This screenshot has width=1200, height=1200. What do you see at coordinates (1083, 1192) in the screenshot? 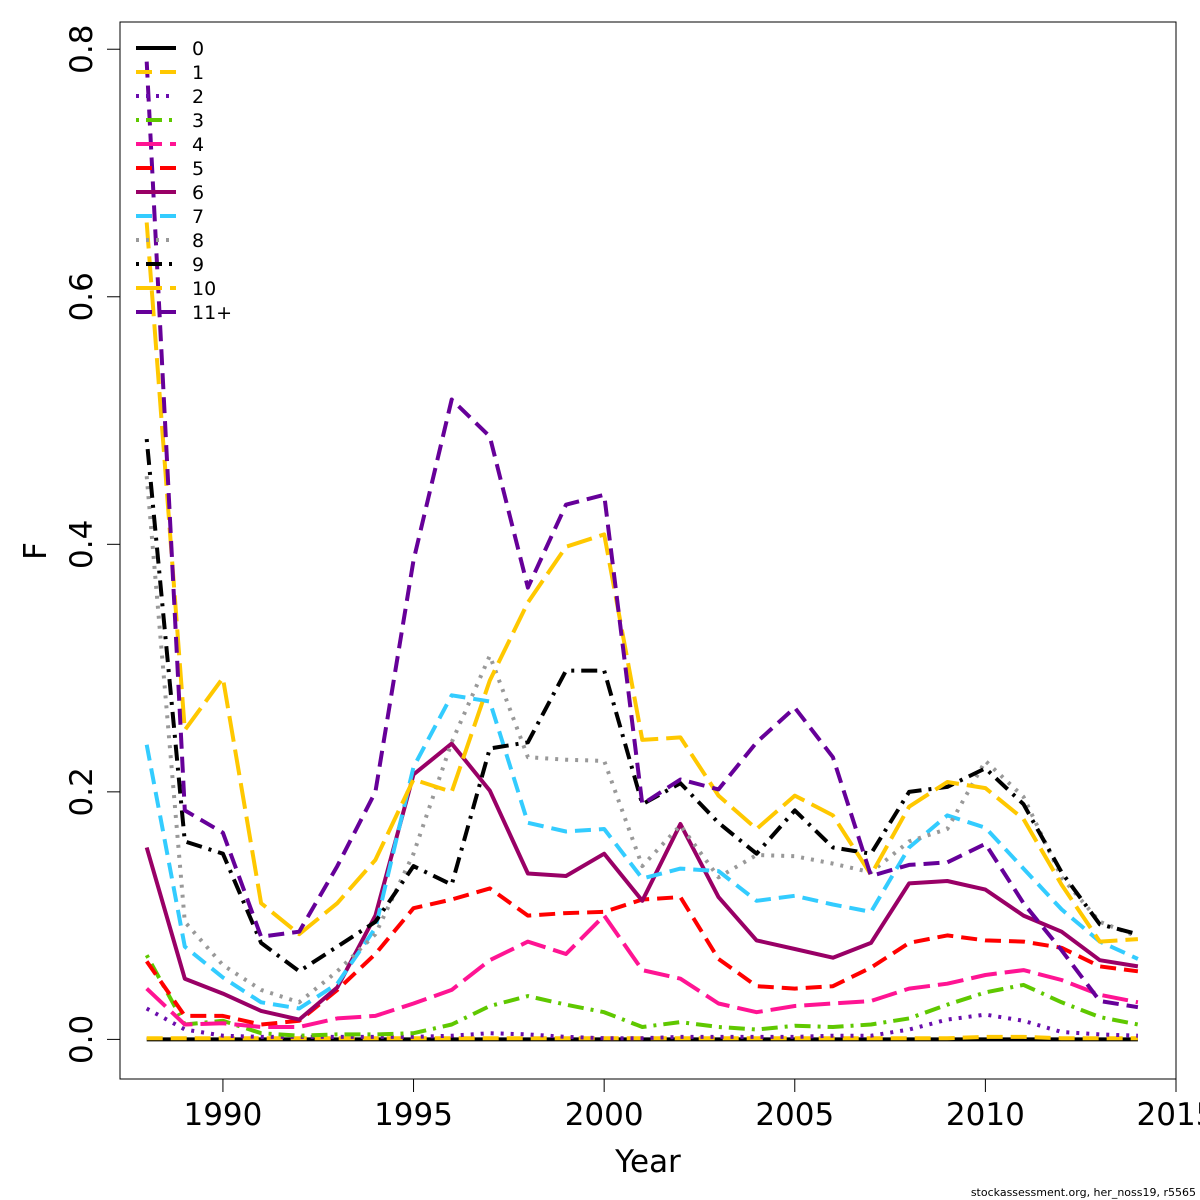
I see `footnote: stockassessment.org, her_noss19, r5565` at bounding box center [1083, 1192].